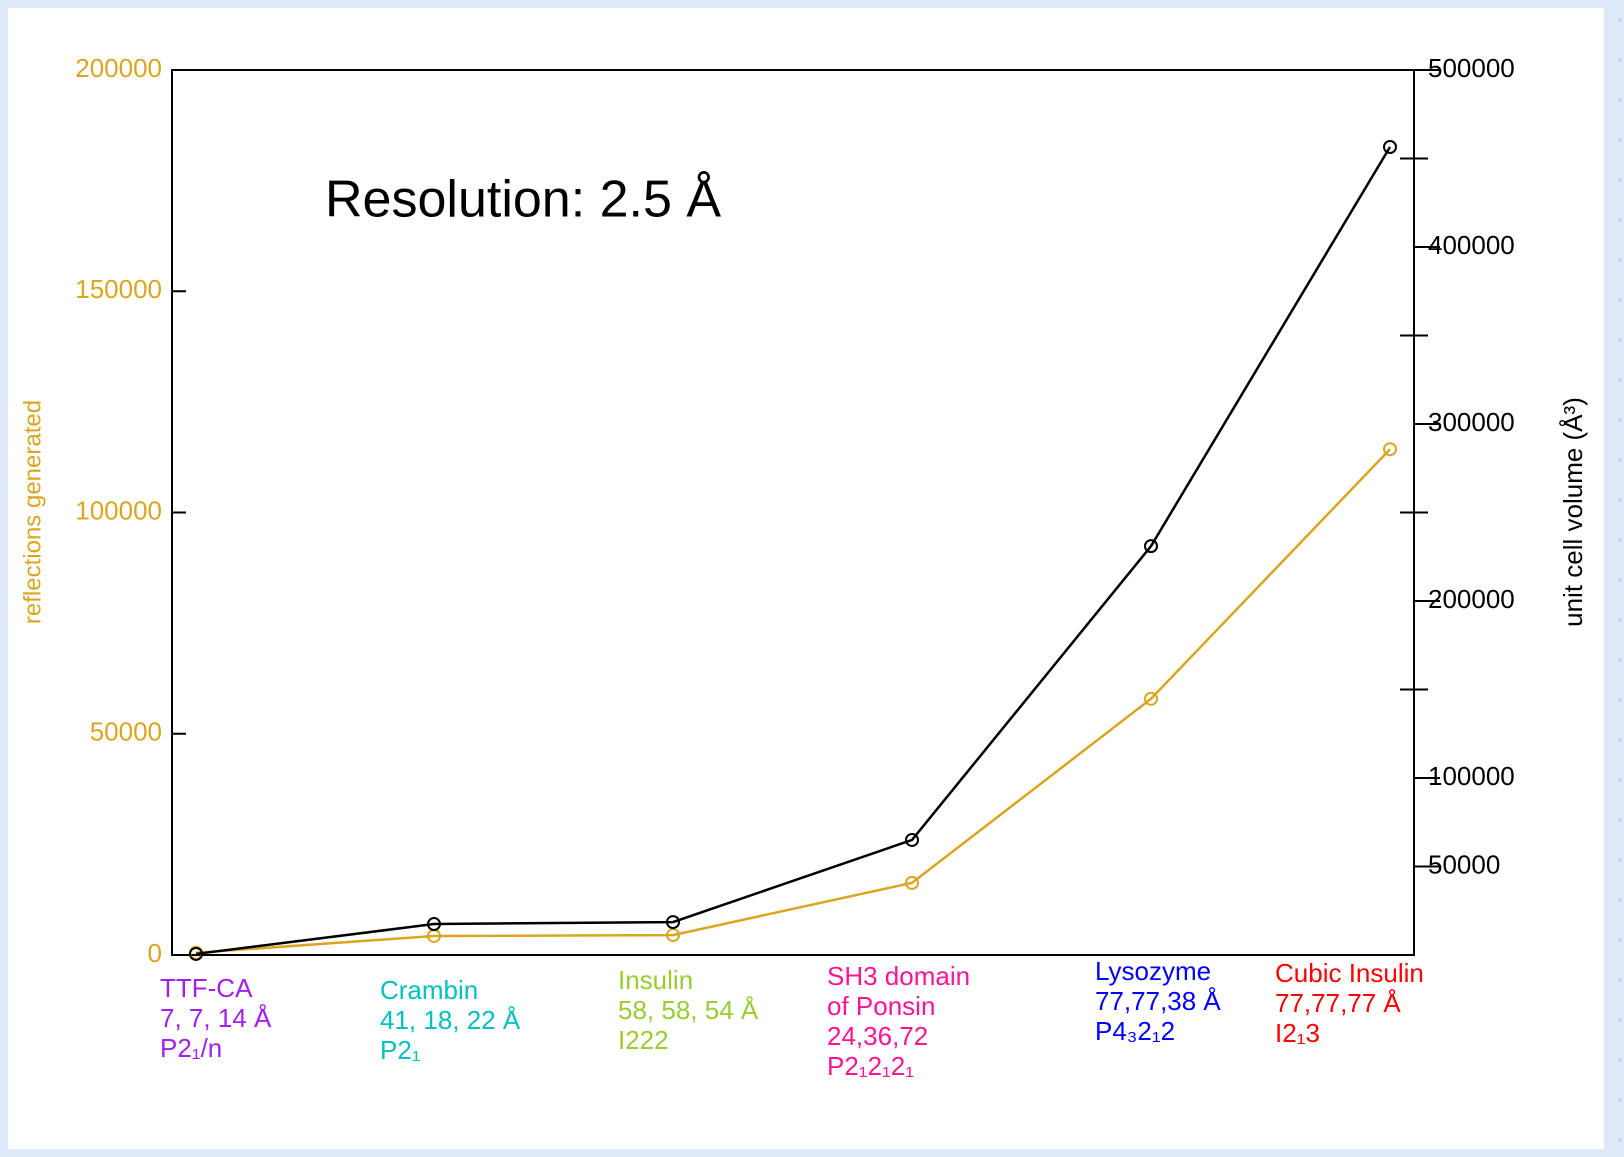 Image resolution: width=1624 pixels, height=1157 pixels. Describe the element at coordinates (1573, 512) in the screenshot. I see `y2-axis-label: unit cell volume (Å³)` at that location.